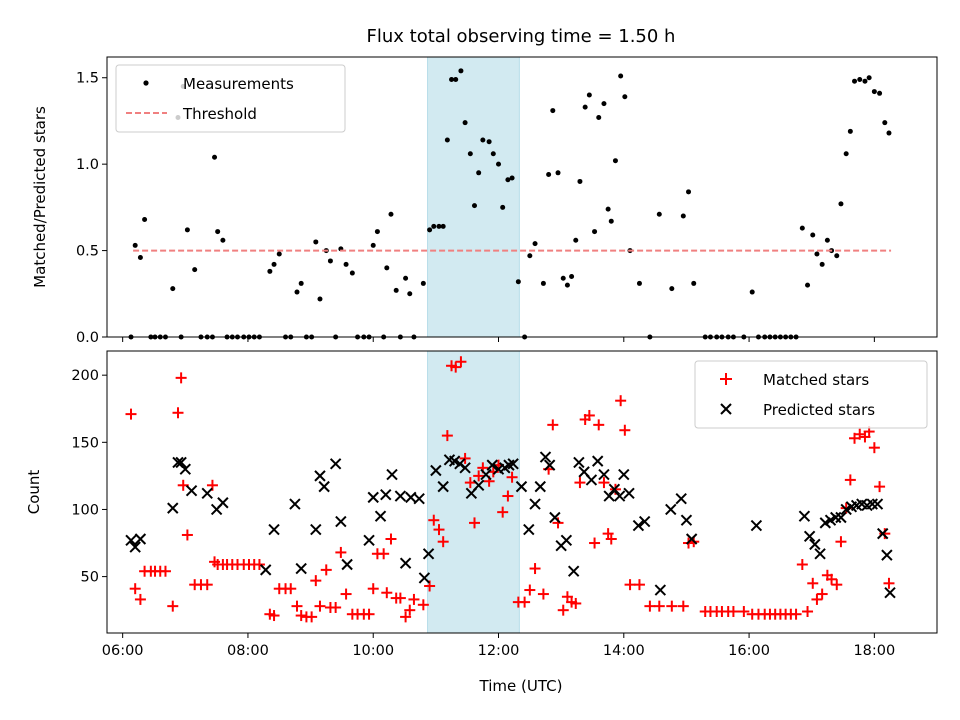 This screenshot has height=720, width=960. I want to click on top-y-axis-label: Matched/Predicted stars, so click(40, 197).